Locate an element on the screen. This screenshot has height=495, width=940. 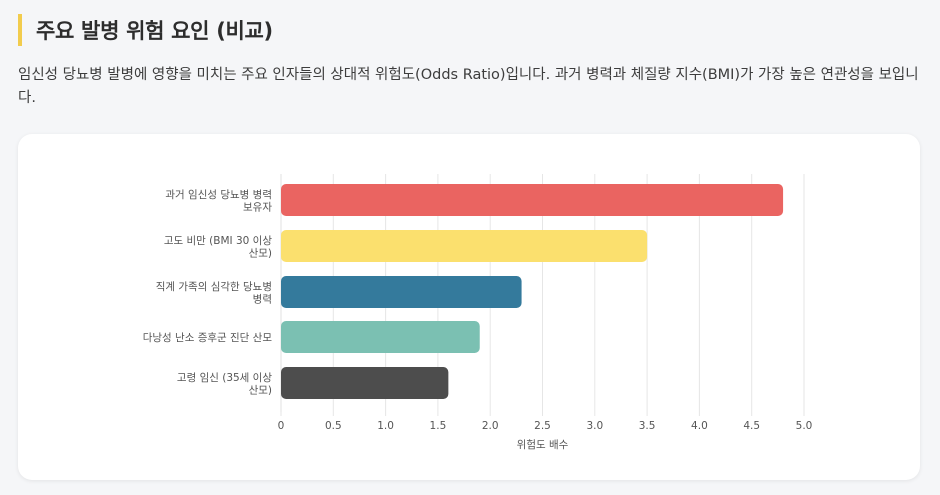
page-title: 주요 발병 위험 요인 (비교) is located at coordinates (154, 31).